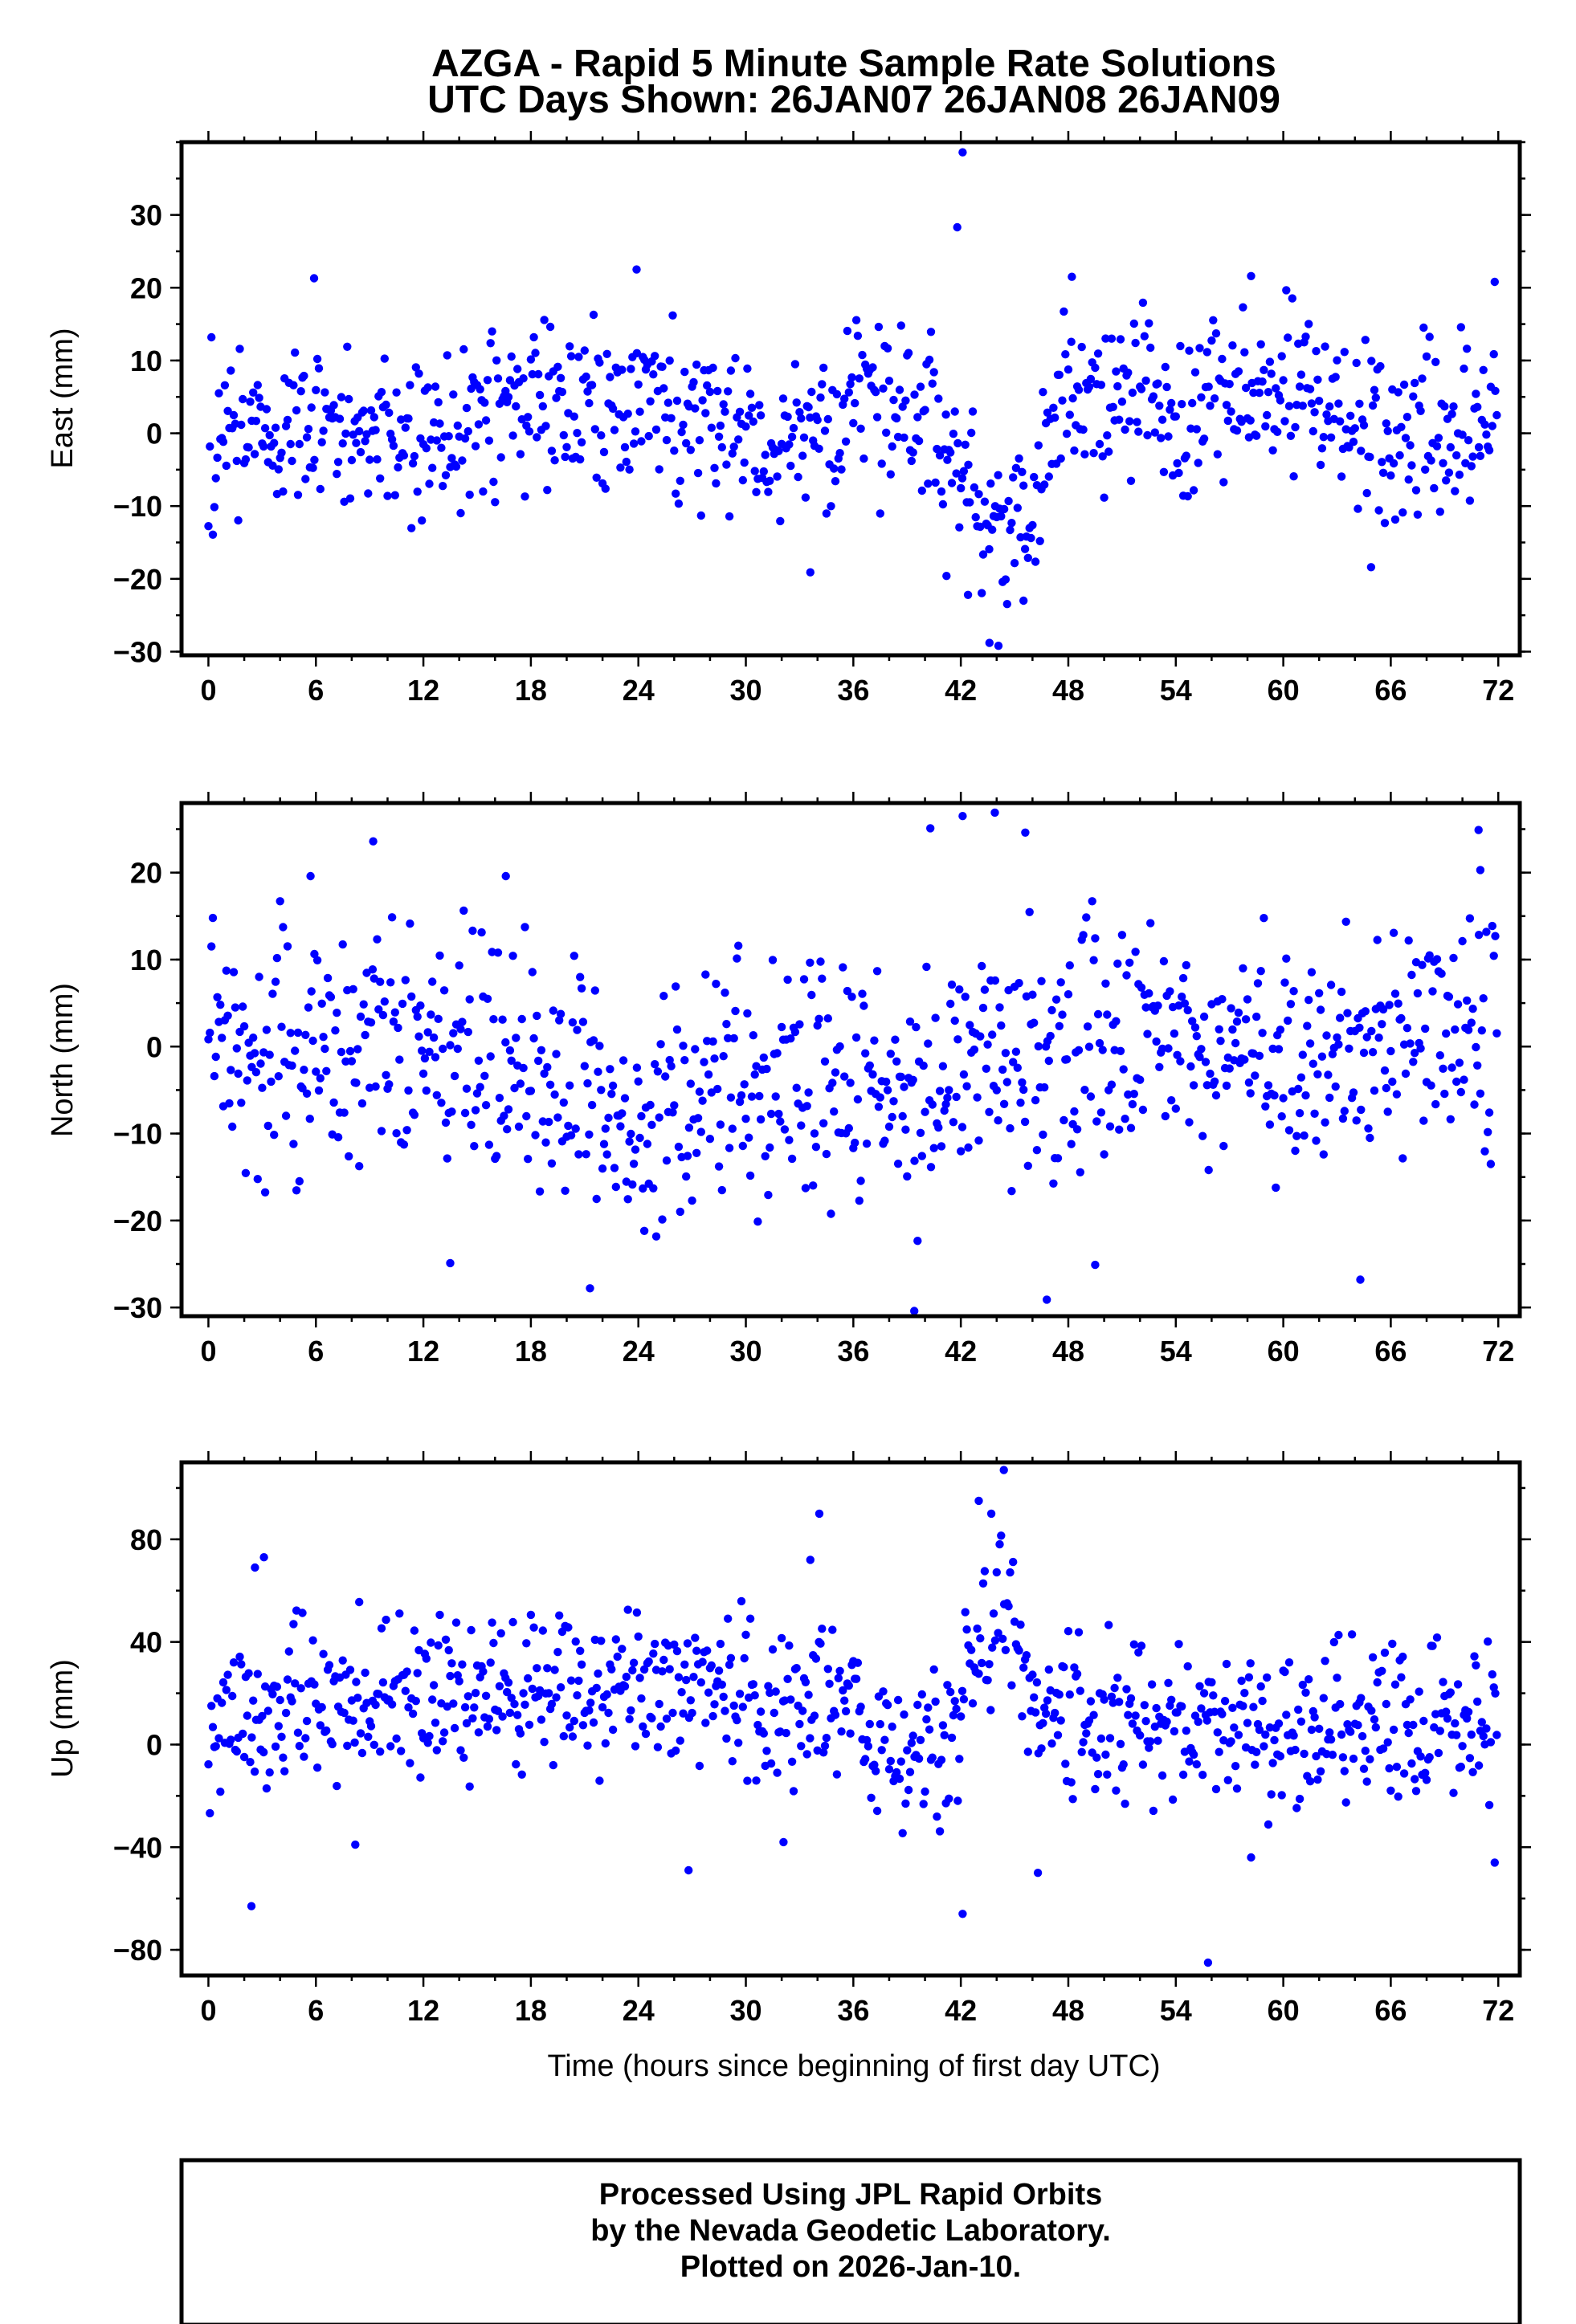 The height and width of the screenshot is (2324, 1576). What do you see at coordinates (1284, 1352) in the screenshot?
I see `x-tick-label: 60` at bounding box center [1284, 1352].